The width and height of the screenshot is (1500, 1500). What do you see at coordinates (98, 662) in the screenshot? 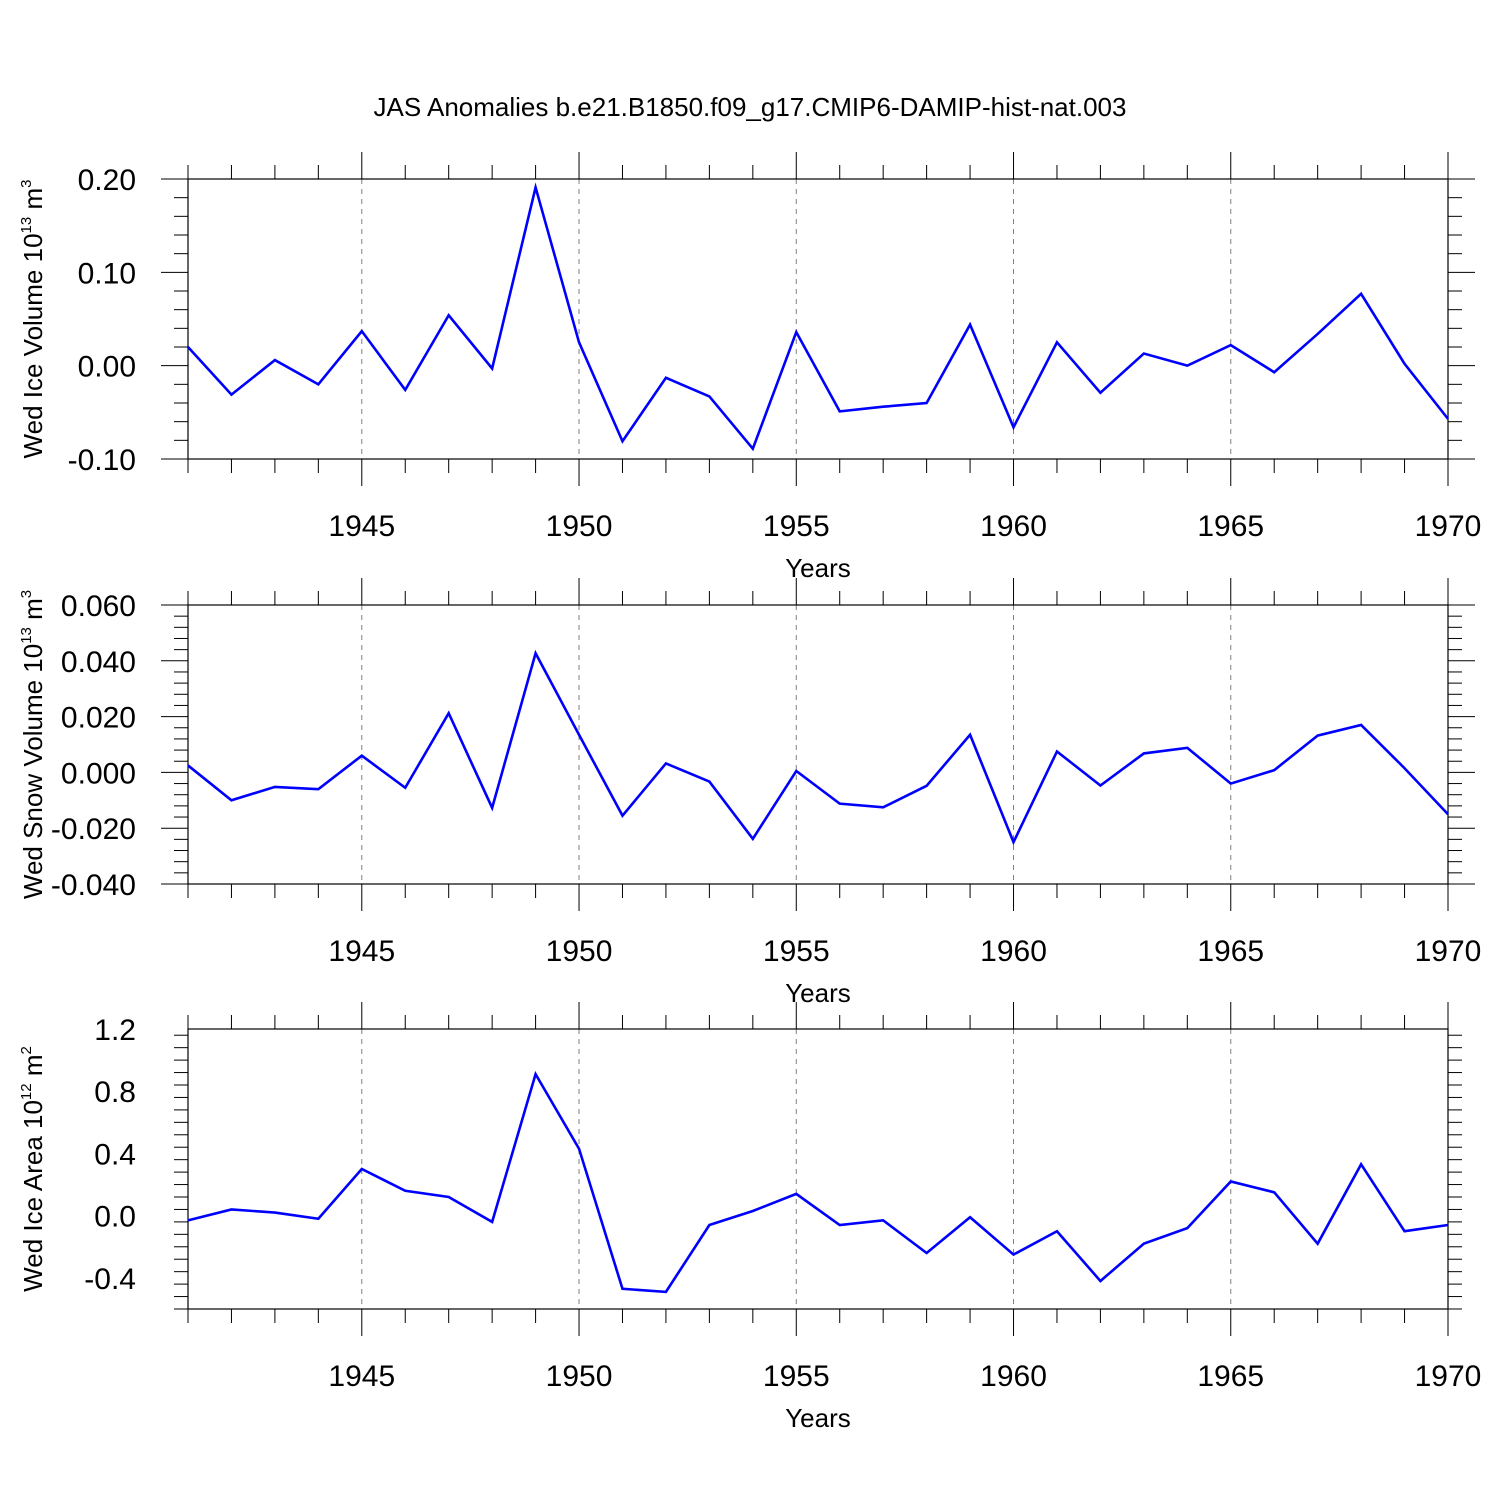
I see `y-tick-label: 0.040` at bounding box center [98, 662].